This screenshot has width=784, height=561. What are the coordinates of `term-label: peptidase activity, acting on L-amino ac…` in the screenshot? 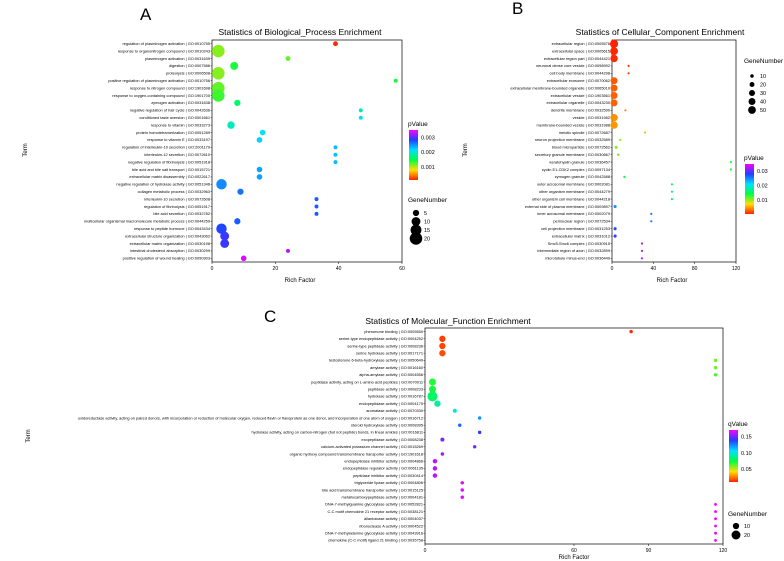 It's located at (367, 381).